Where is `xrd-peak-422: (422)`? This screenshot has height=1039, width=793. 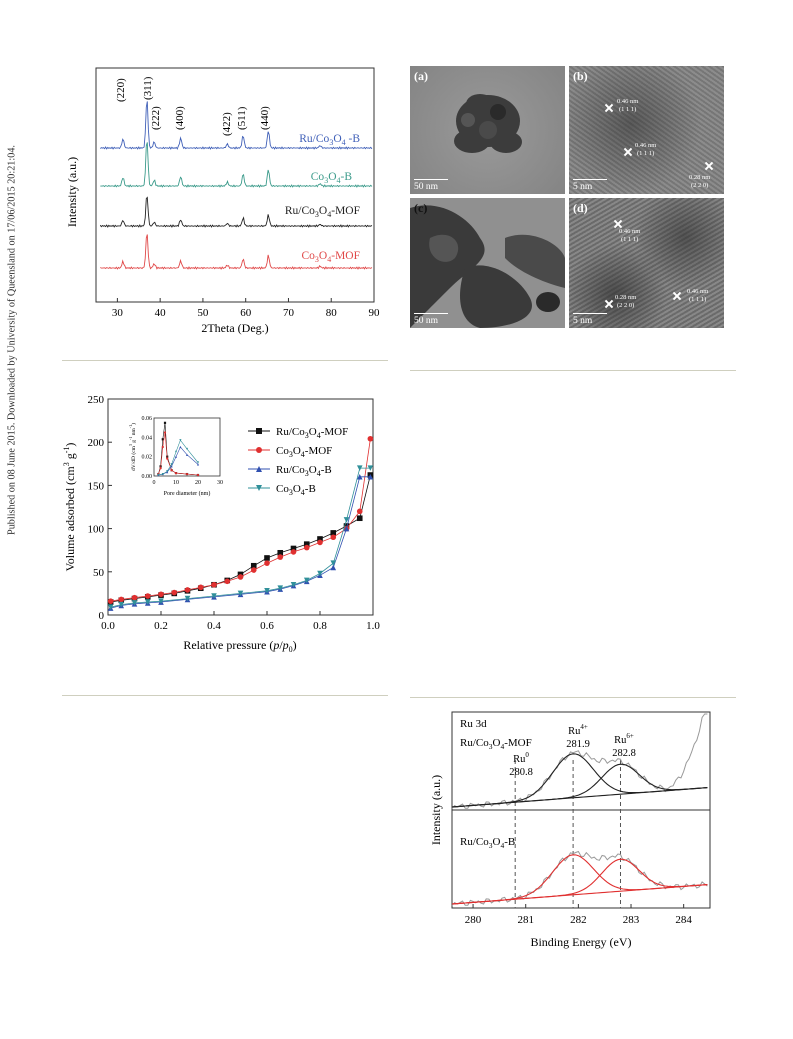 xrd-peak-422: (422) is located at coordinates (227, 124).